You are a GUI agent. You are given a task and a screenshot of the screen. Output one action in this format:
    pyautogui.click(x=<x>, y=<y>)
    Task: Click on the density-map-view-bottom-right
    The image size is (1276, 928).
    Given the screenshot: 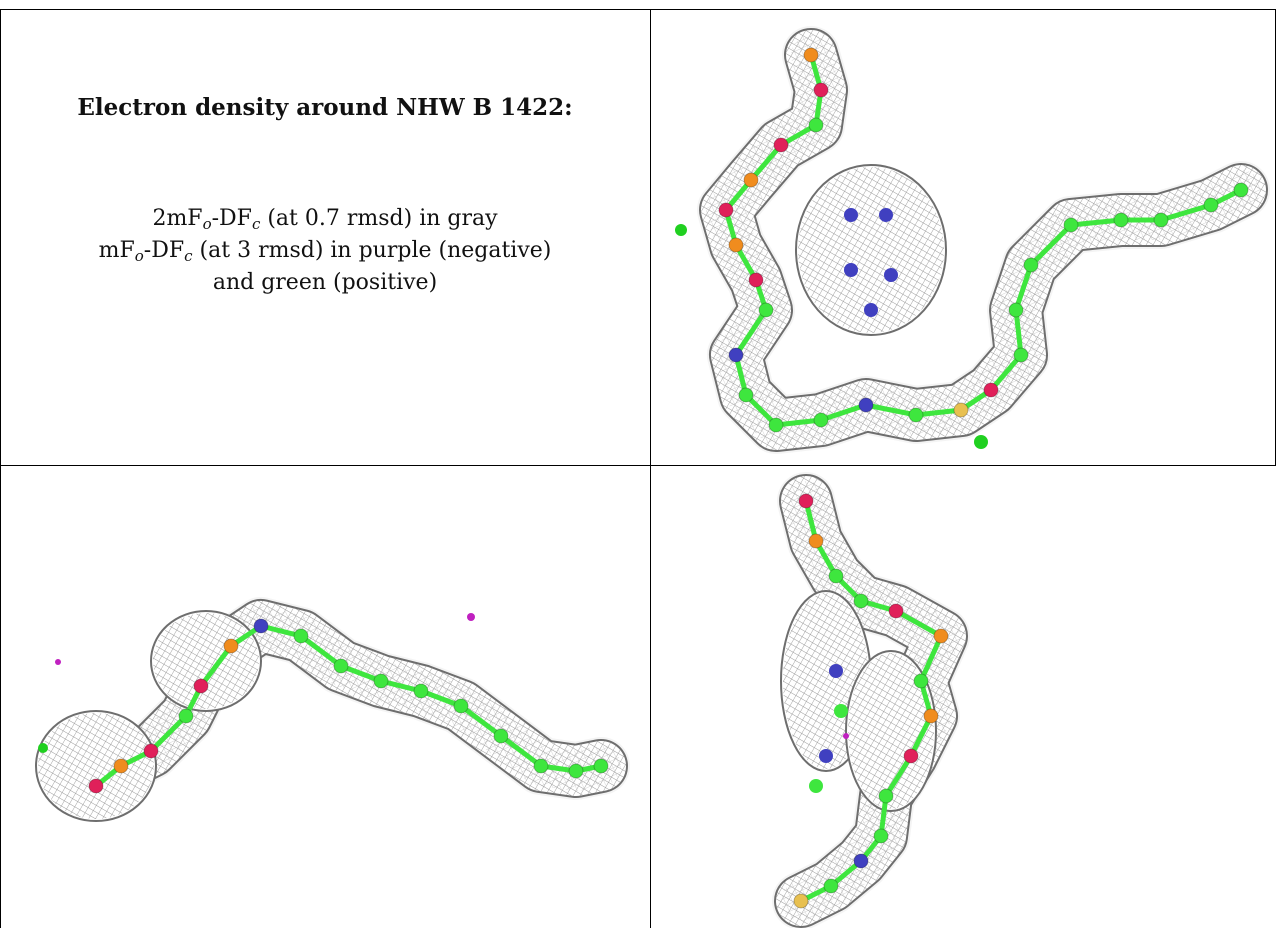 What is the action you would take?
    pyautogui.click(x=871, y=700)
    